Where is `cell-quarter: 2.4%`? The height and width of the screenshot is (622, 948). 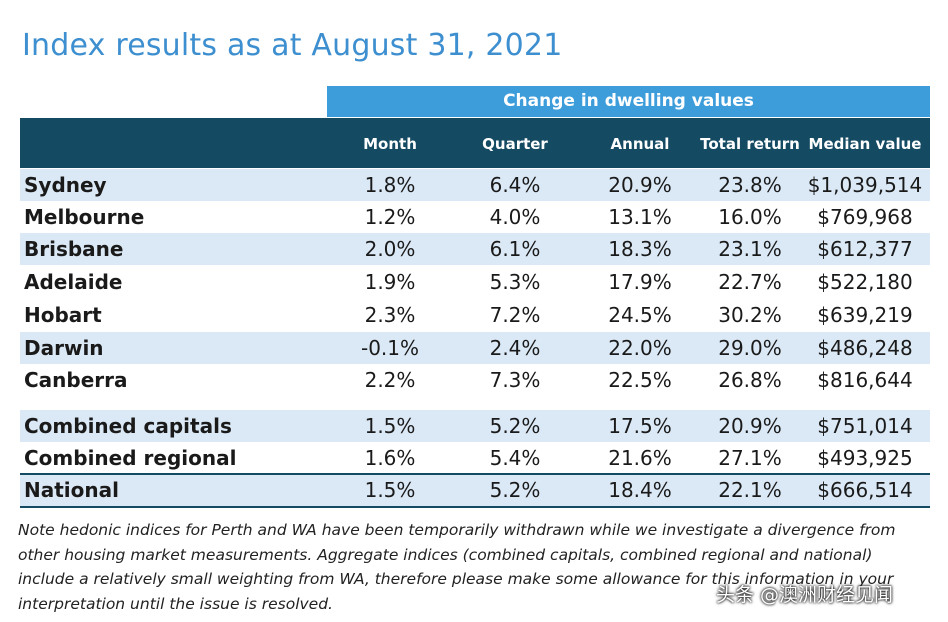
cell-quarter: 2.4% is located at coordinates (515, 348).